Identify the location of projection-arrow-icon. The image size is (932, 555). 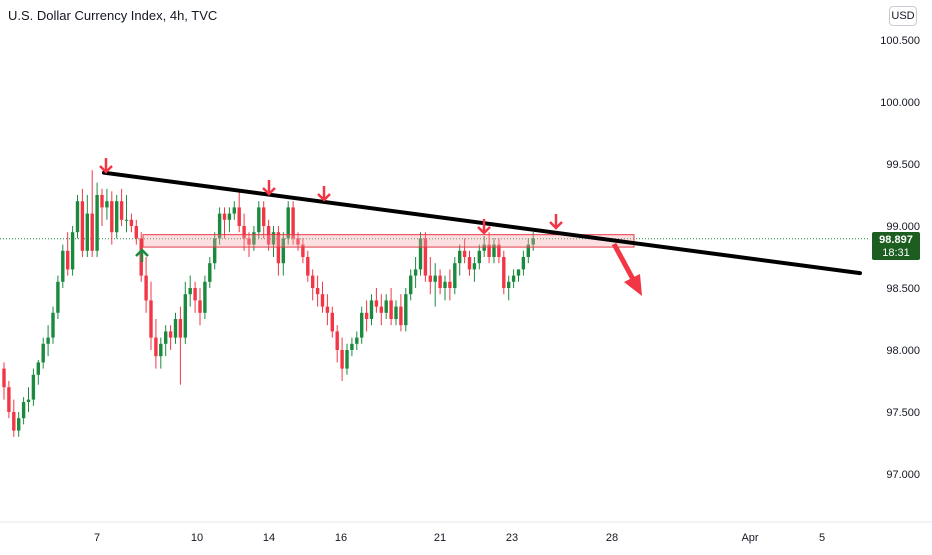
(626, 269).